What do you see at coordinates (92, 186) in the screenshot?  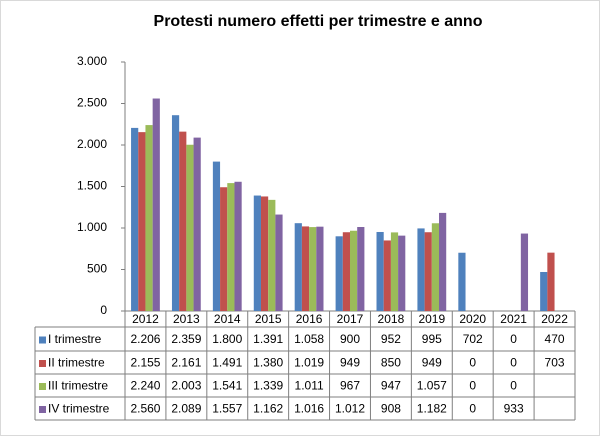 I see `y-tick-label: 1.500` at bounding box center [92, 186].